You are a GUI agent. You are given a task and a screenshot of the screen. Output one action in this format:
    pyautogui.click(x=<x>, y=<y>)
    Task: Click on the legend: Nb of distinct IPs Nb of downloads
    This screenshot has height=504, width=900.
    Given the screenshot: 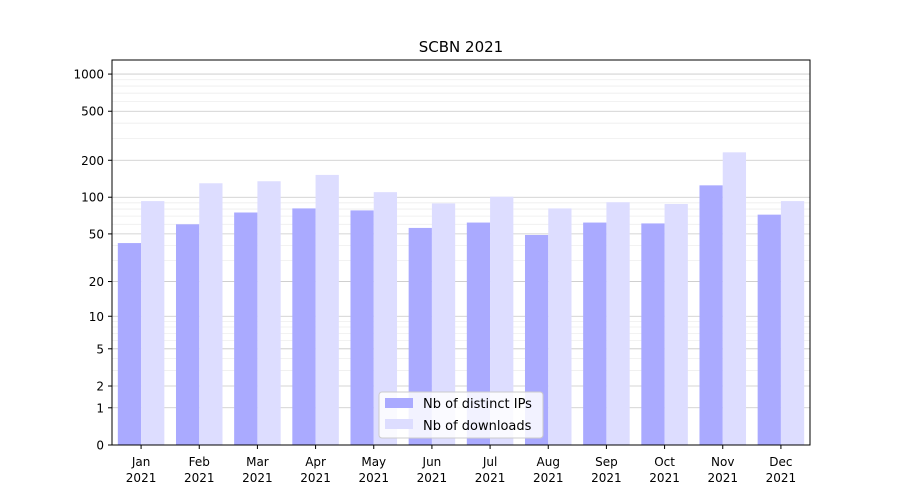 What is the action you would take?
    pyautogui.click(x=461, y=415)
    